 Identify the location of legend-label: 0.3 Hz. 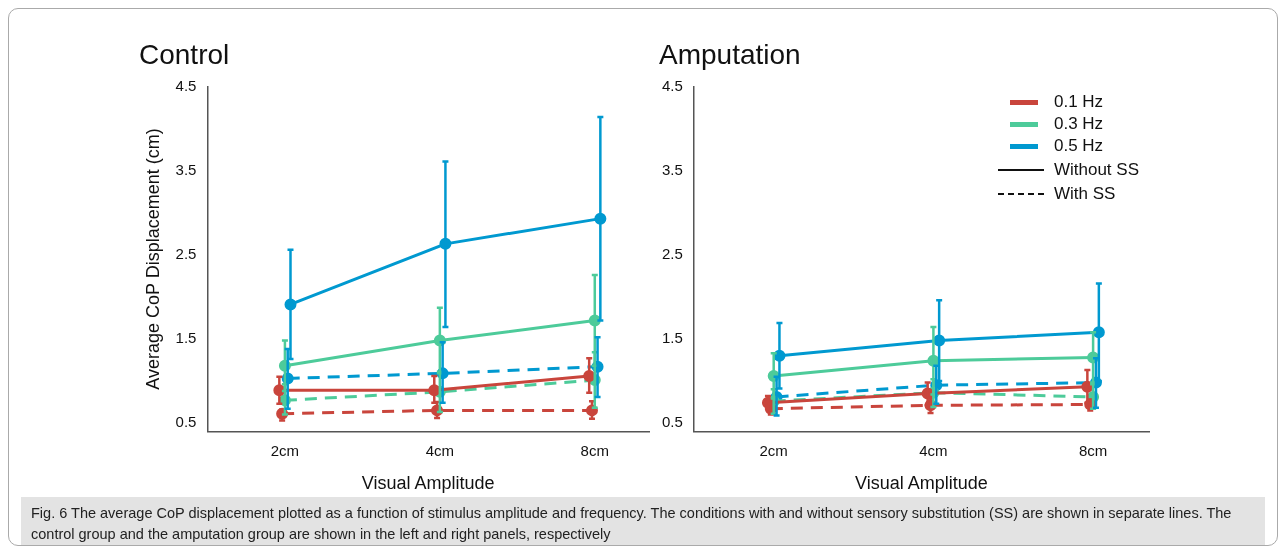
(1078, 124).